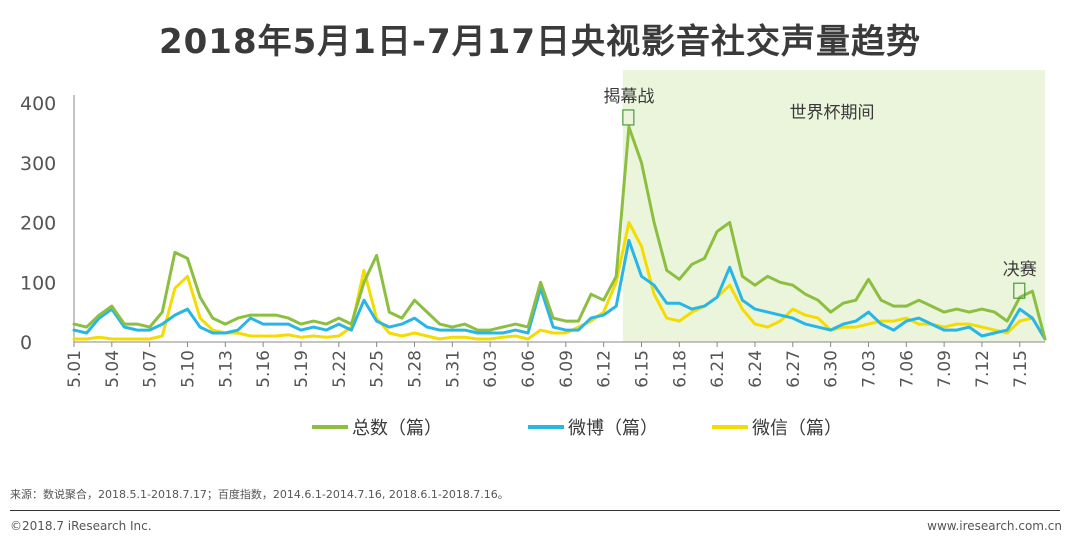  I want to click on website-text: www.iresearch.com.cn, so click(994, 526).